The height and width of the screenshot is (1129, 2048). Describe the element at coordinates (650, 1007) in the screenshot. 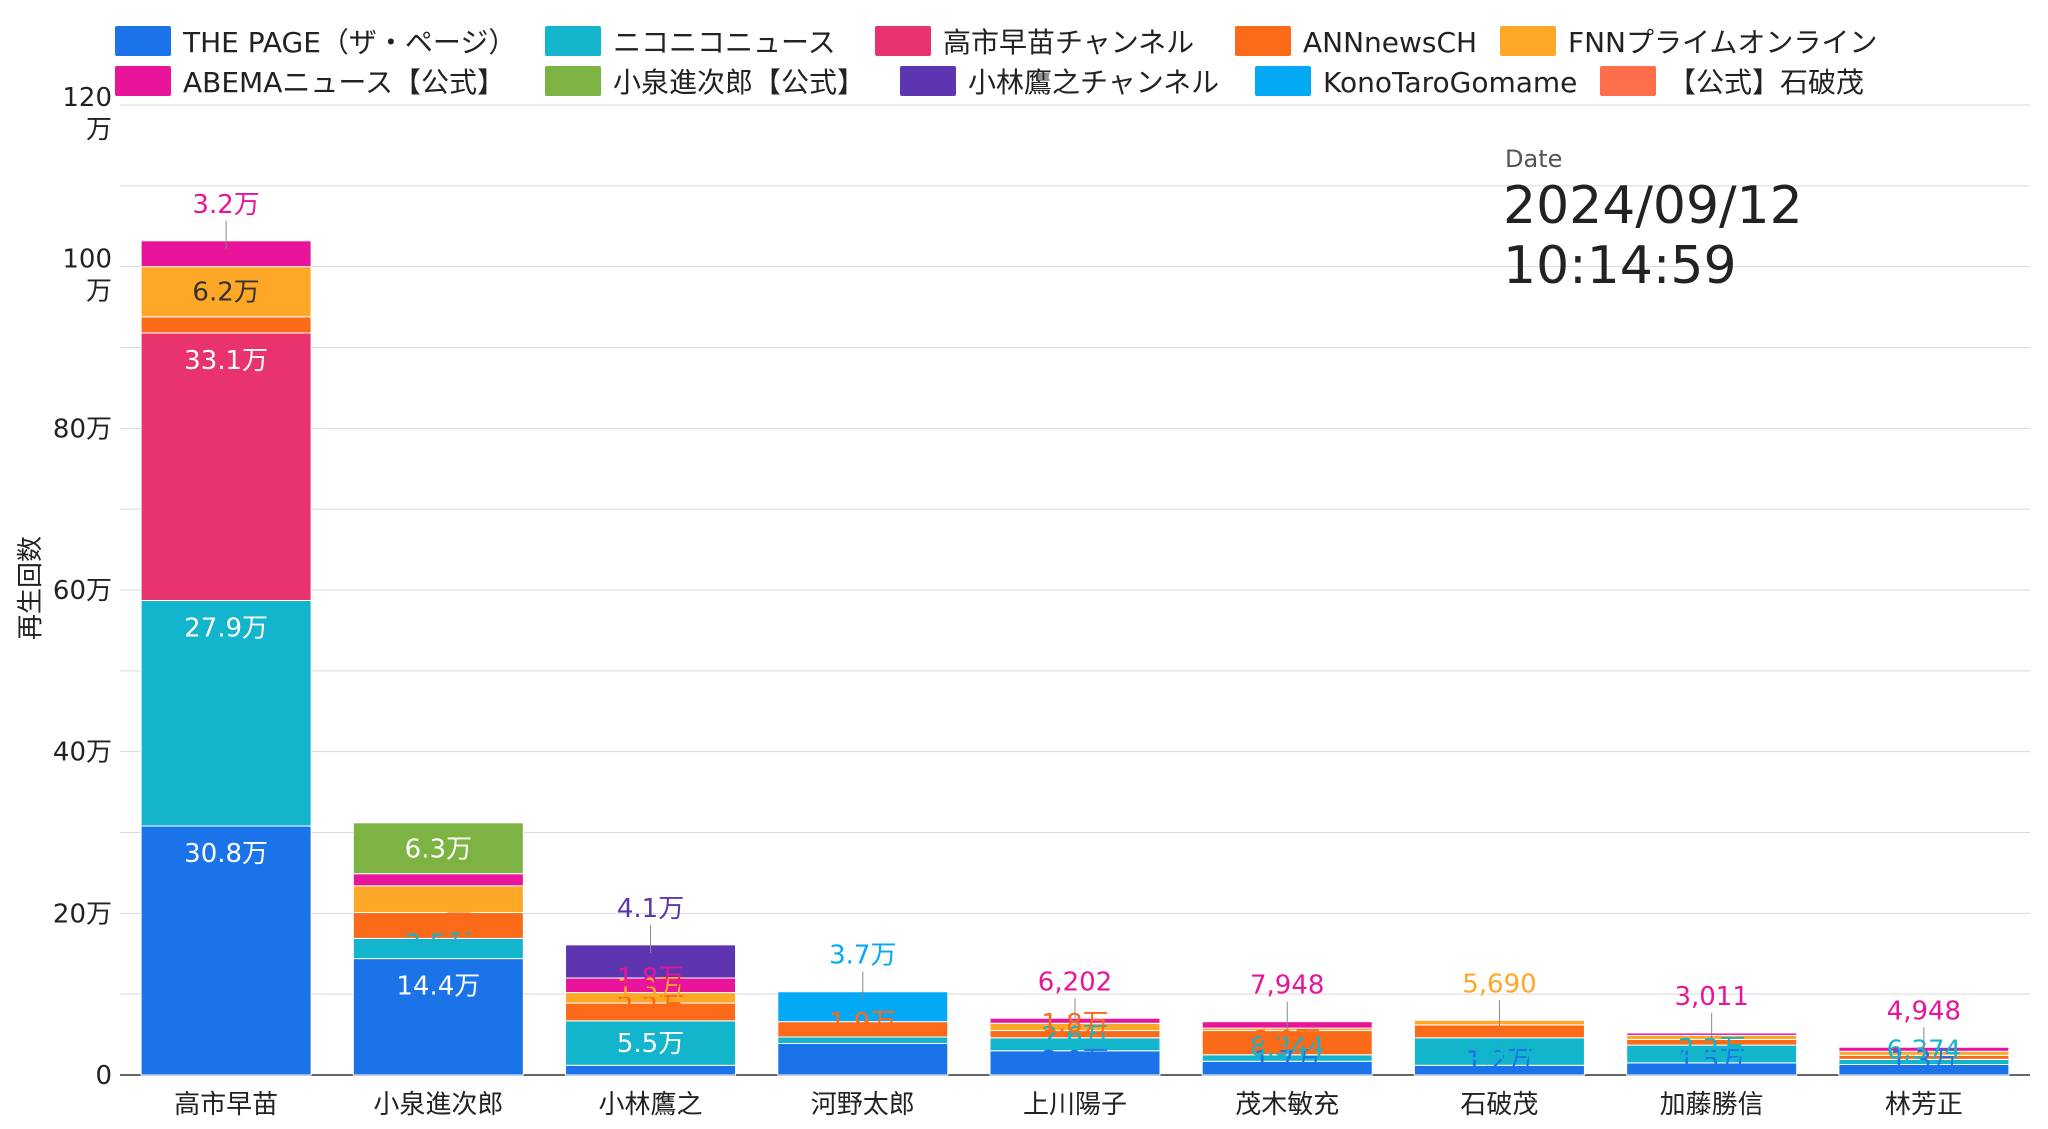

I see `data-label: 2.2万` at that location.